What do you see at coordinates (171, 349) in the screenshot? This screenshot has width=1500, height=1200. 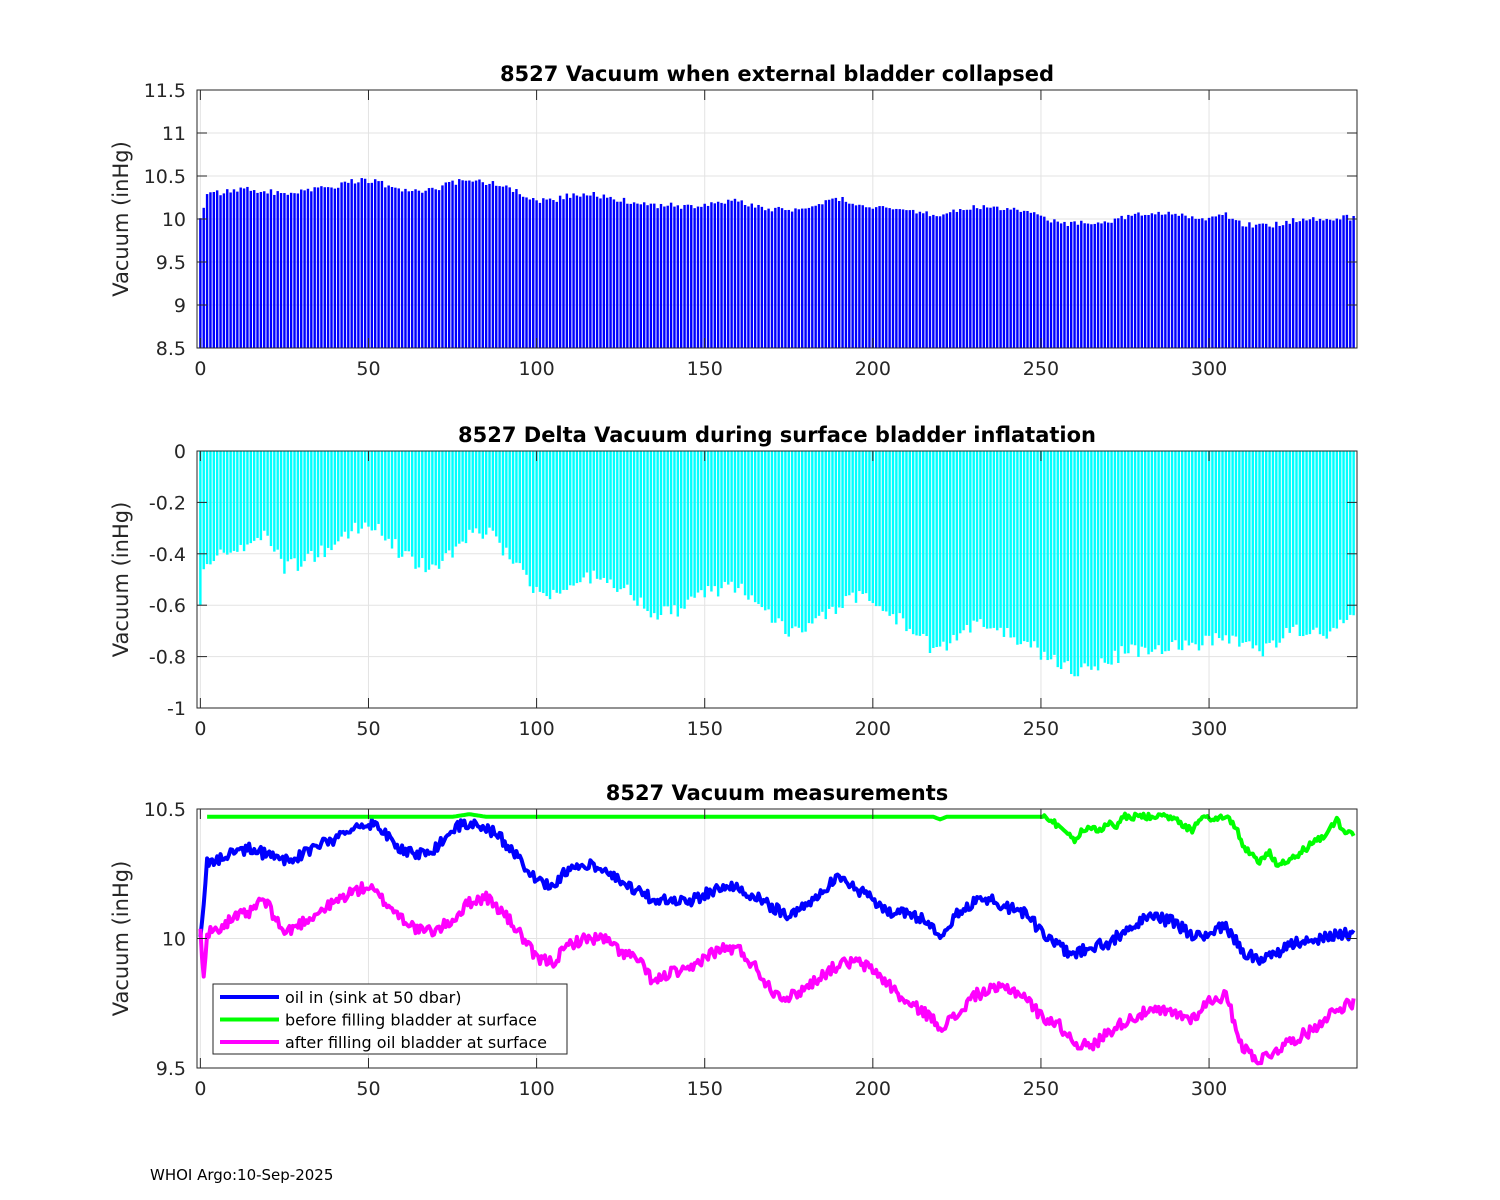 I see `y-tick-label: 8.5` at bounding box center [171, 349].